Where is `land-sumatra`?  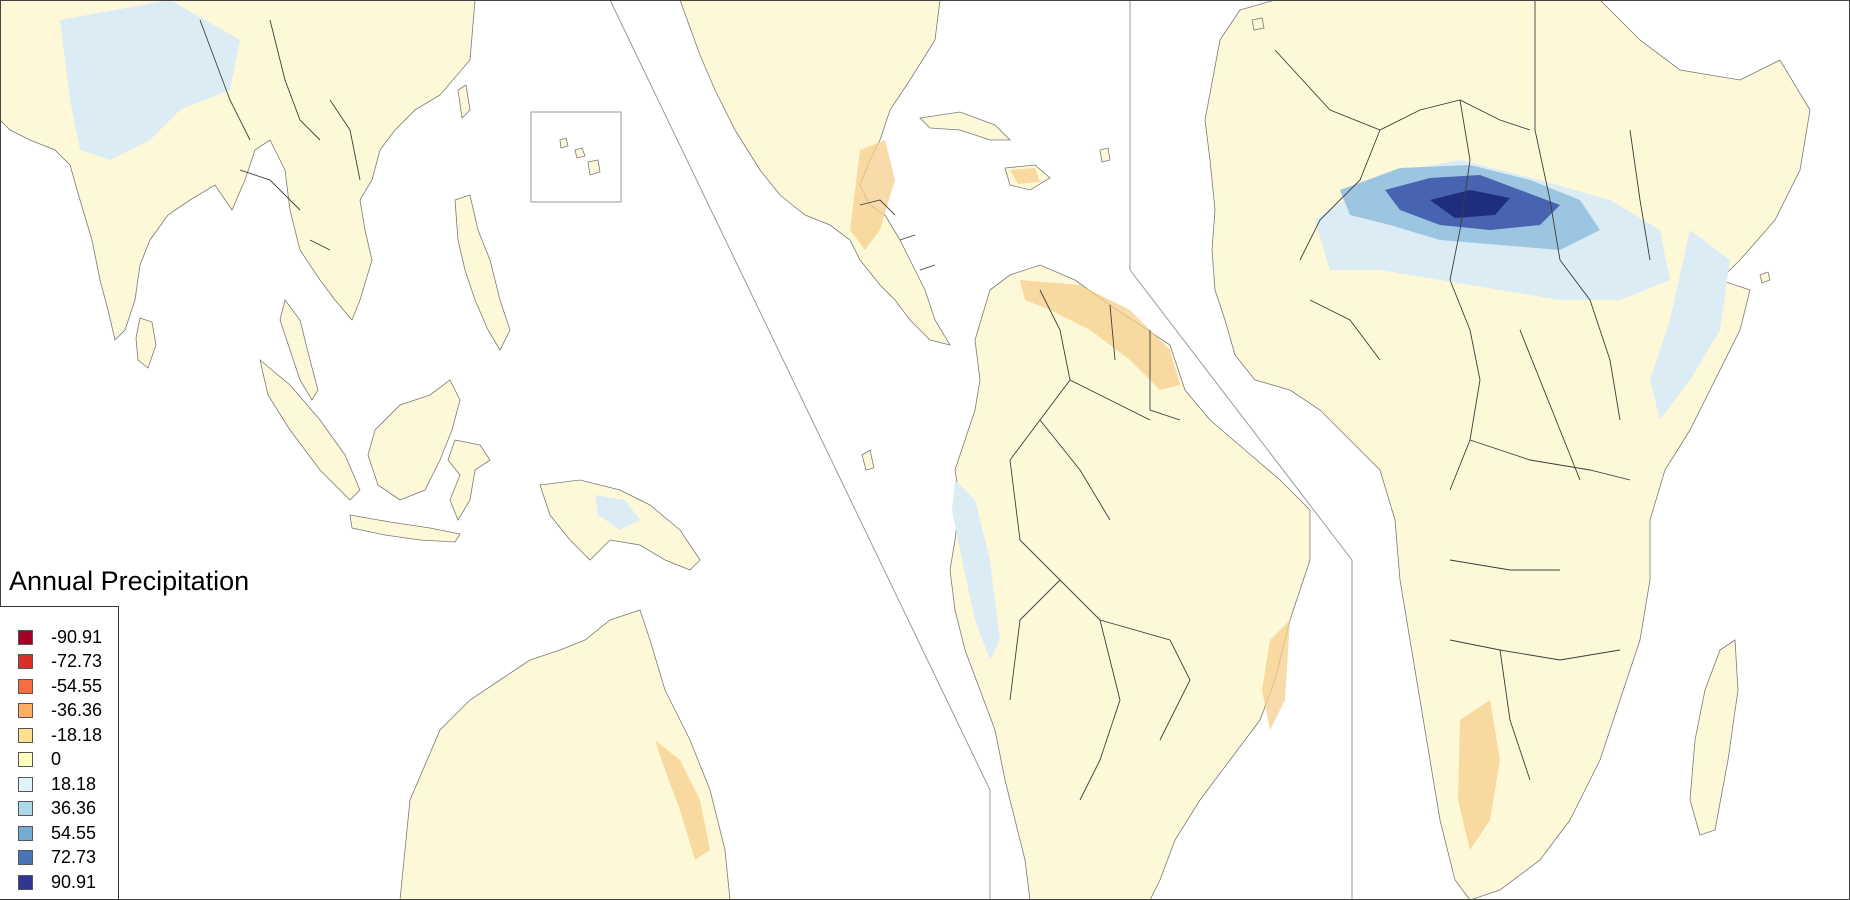
land-sumatra is located at coordinates (310, 429).